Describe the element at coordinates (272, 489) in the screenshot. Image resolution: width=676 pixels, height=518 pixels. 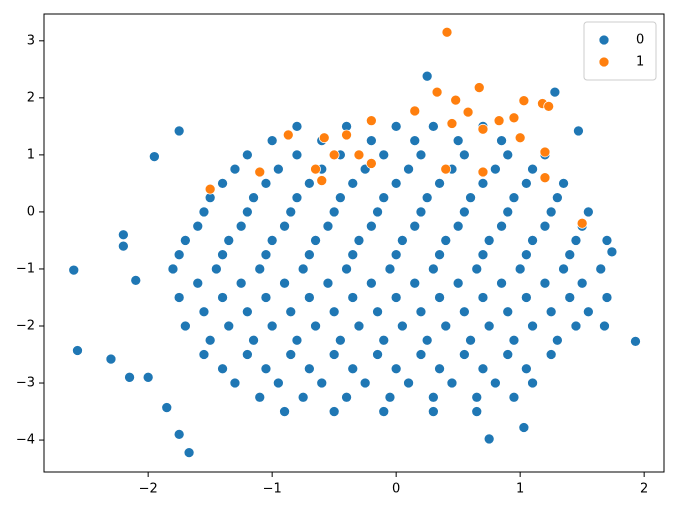
I see `x-tick-label: −1` at that location.